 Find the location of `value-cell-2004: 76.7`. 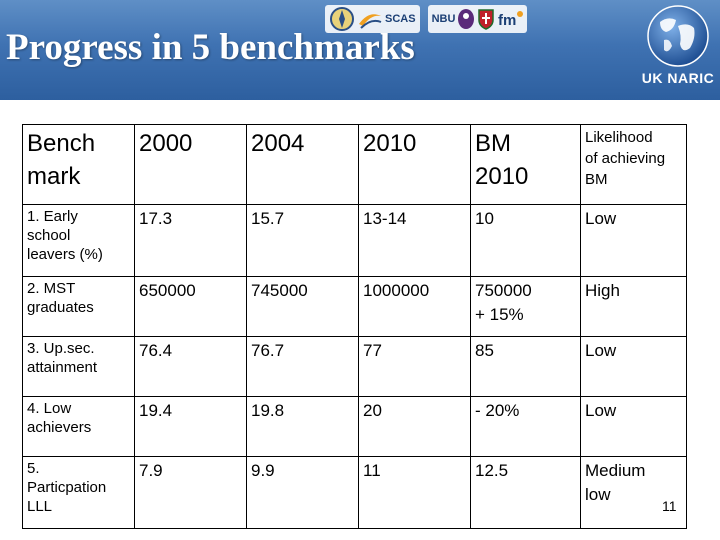

value-cell-2004: 76.7 is located at coordinates (302, 366).